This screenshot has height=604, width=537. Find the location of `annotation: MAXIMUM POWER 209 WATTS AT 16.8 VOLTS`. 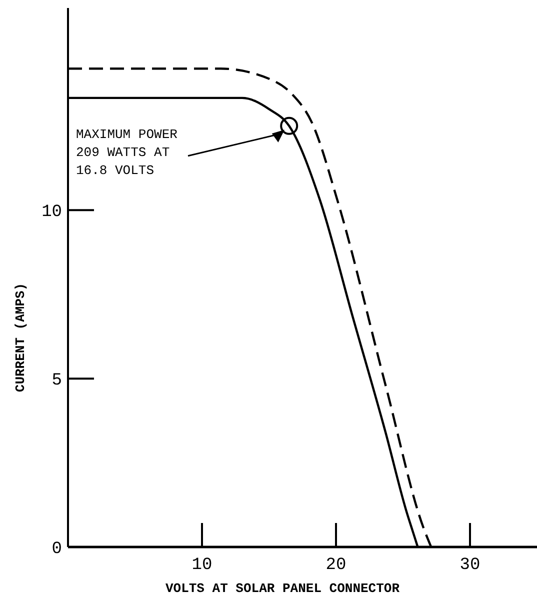

annotation: MAXIMUM POWER 209 WATTS AT 16.8 VOLTS is located at coordinates (127, 152).